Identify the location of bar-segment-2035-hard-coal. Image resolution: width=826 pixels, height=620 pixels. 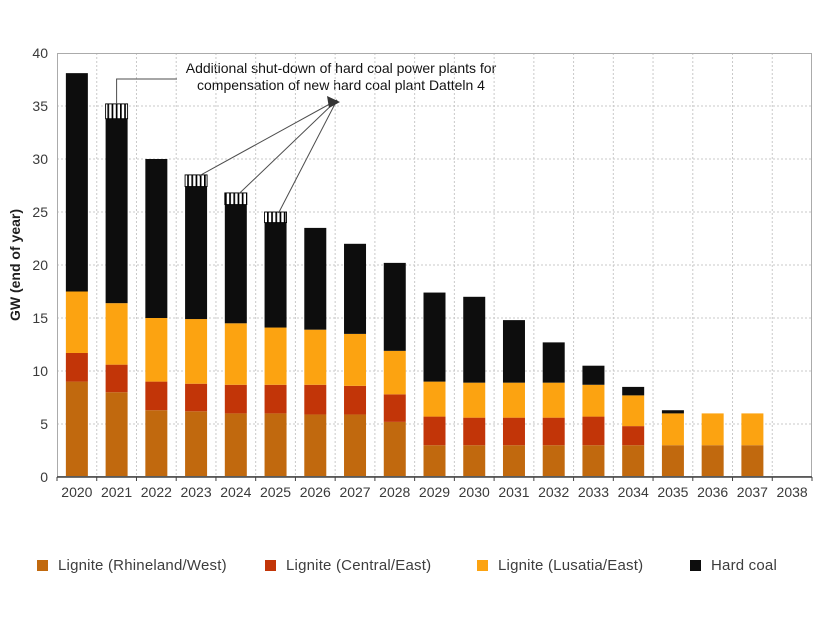
(672, 412).